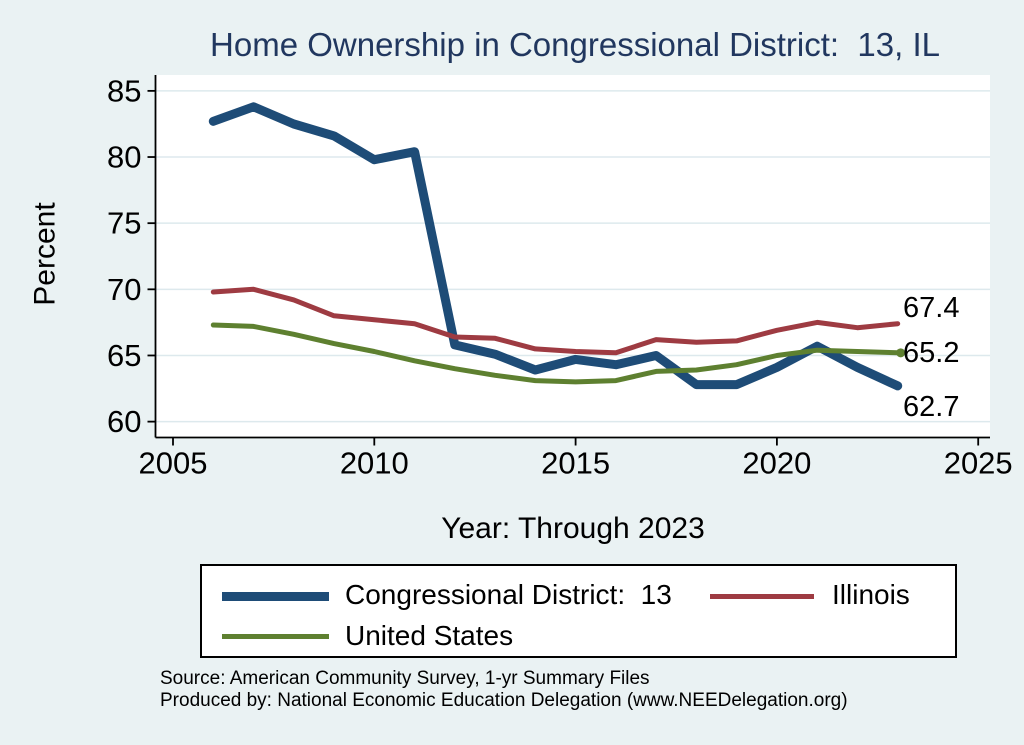 The image size is (1024, 745). What do you see at coordinates (555, 321) in the screenshot?
I see `series-line-illinois` at bounding box center [555, 321].